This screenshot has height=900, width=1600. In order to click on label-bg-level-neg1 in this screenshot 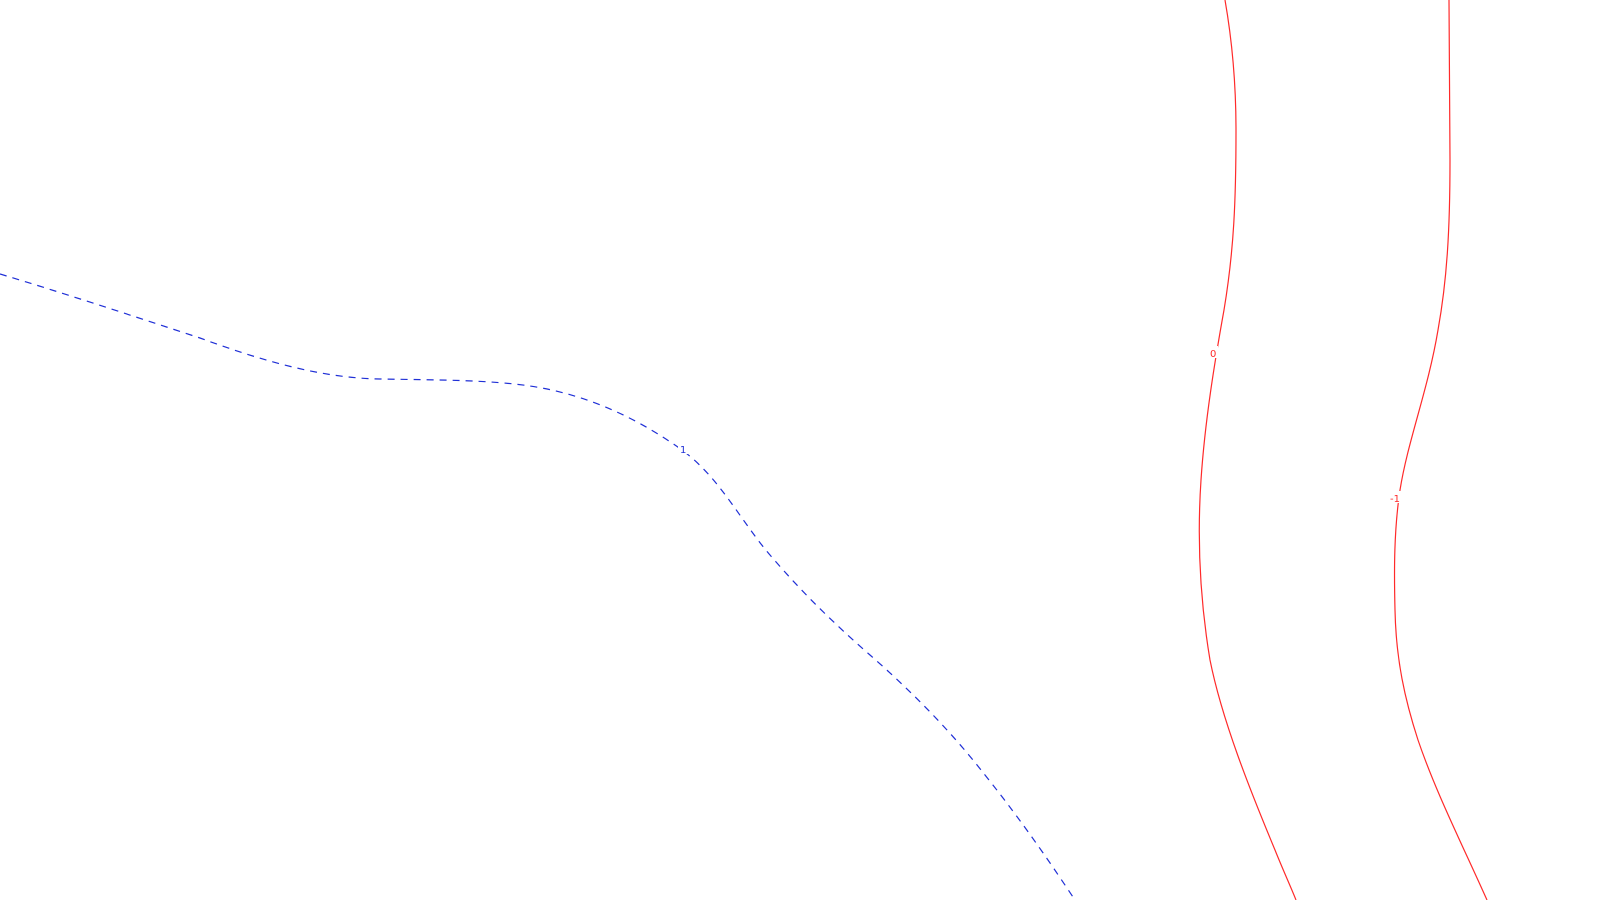, I will do `click(1396, 497)`.